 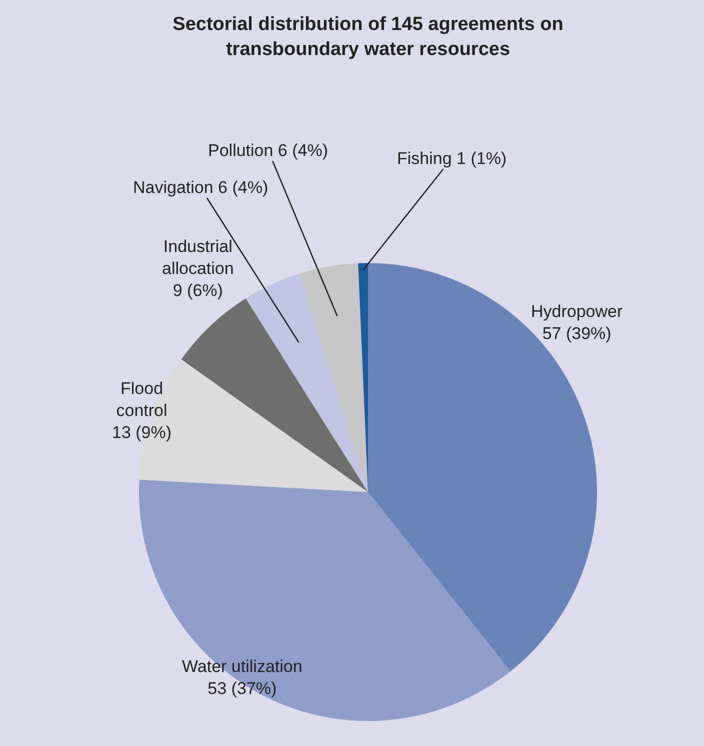 I want to click on data-label: 57 (39%), so click(x=577, y=334).